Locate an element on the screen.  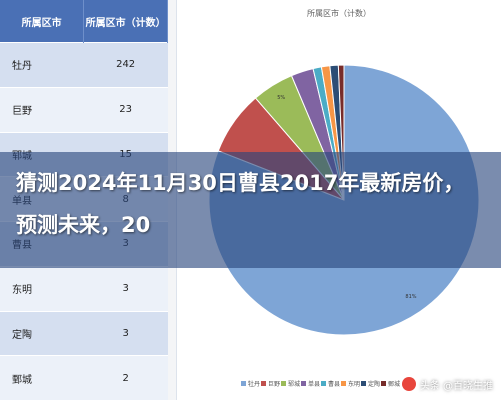
cell-district: 定陶 is located at coordinates (42, 333).